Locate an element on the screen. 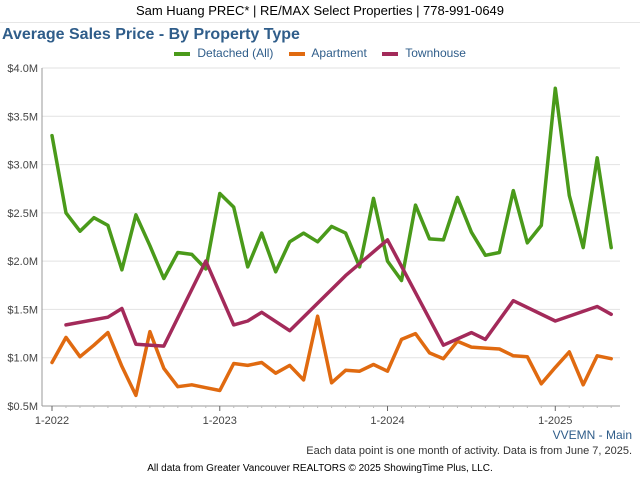 The height and width of the screenshot is (480, 640). y-tick-label: $3.0M is located at coordinates (22, 166).